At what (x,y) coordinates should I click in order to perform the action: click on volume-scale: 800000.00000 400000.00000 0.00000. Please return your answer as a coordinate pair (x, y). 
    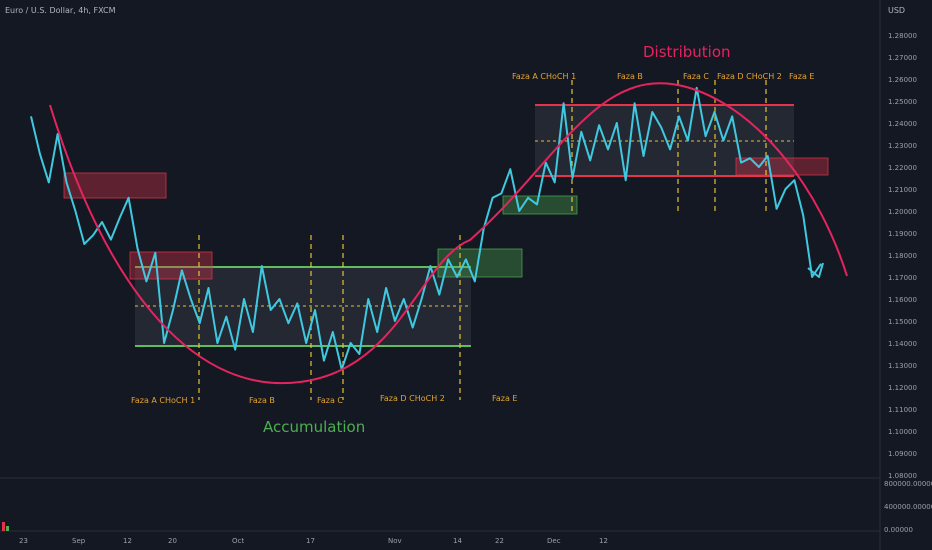
    Looking at the image, I should click on (908, 507).